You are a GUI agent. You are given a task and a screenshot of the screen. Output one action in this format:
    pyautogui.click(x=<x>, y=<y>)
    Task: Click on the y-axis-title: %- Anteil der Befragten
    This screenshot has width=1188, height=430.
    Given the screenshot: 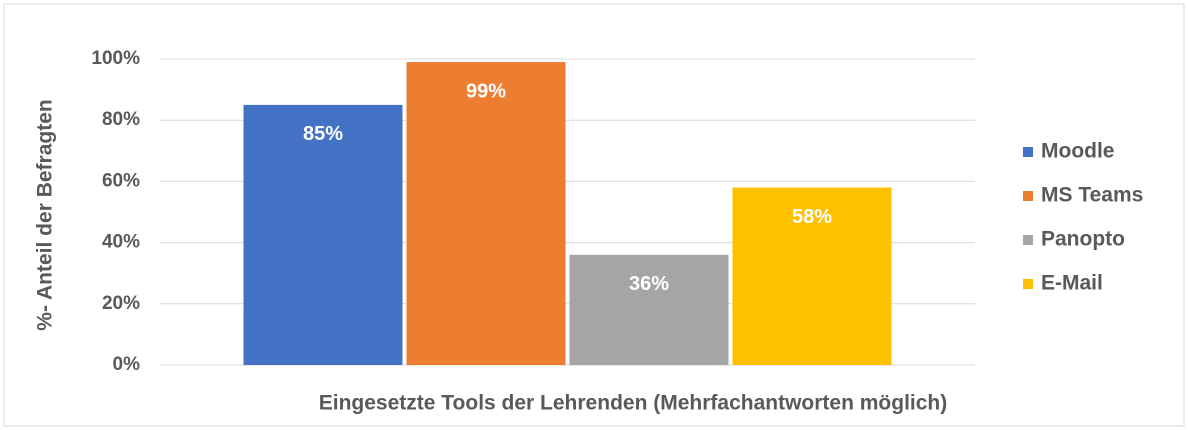 What is the action you would take?
    pyautogui.click(x=45, y=214)
    